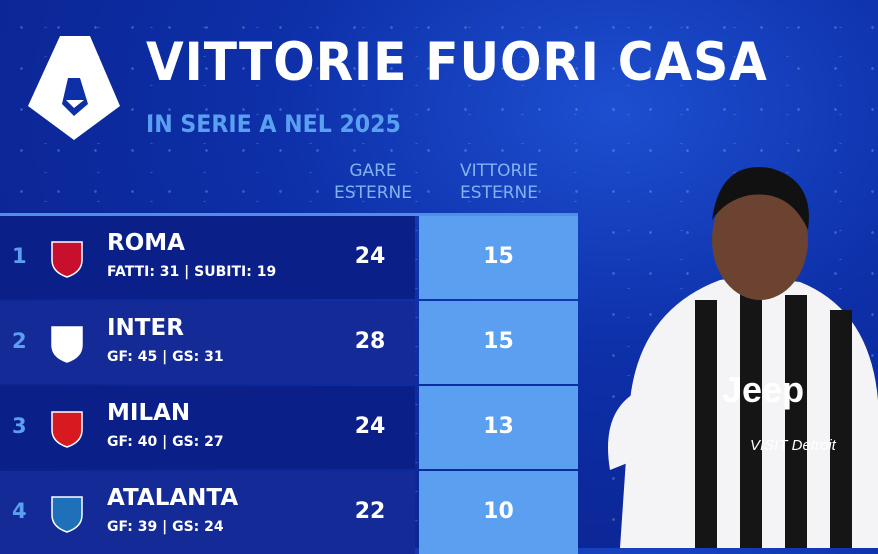 The image size is (878, 554). Describe the element at coordinates (74, 88) in the screenshot. I see `serie-a-logo-icon` at that location.